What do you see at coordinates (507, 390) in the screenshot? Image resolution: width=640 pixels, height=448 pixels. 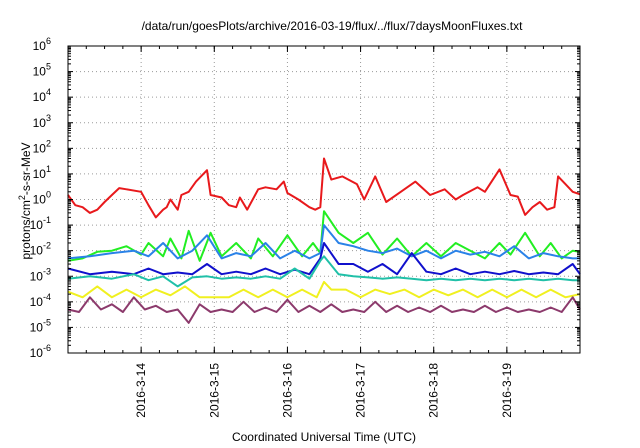 I see `x-tick-label: 2016-3-19` at bounding box center [507, 390].